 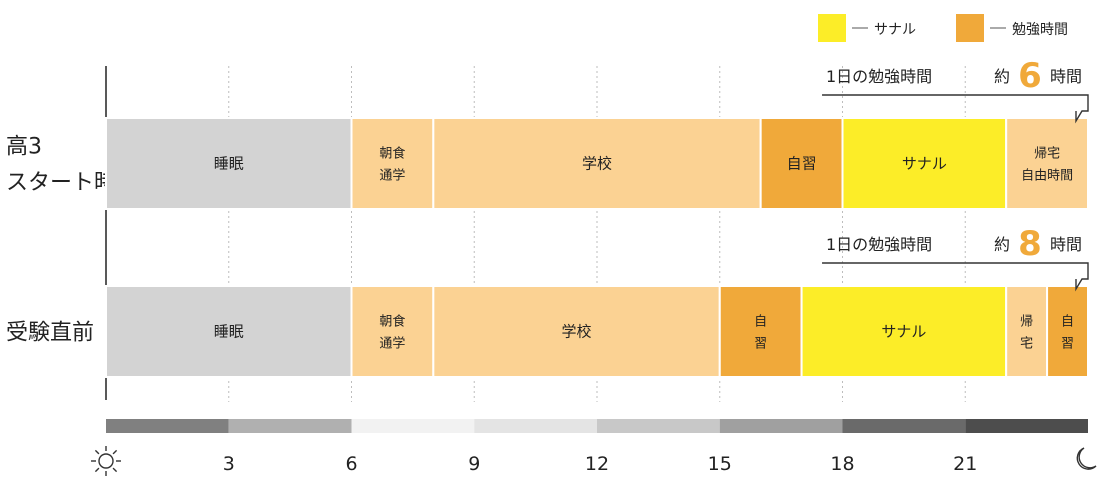 What do you see at coordinates (965, 464) in the screenshot?
I see `x-tick-label: 21` at bounding box center [965, 464].